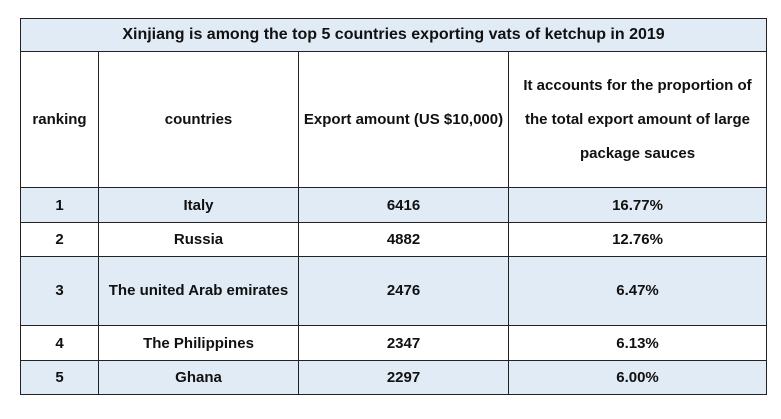 The width and height of the screenshot is (781, 419). I want to click on table-row: 1 Italy 6416 16.77%, so click(394, 205).